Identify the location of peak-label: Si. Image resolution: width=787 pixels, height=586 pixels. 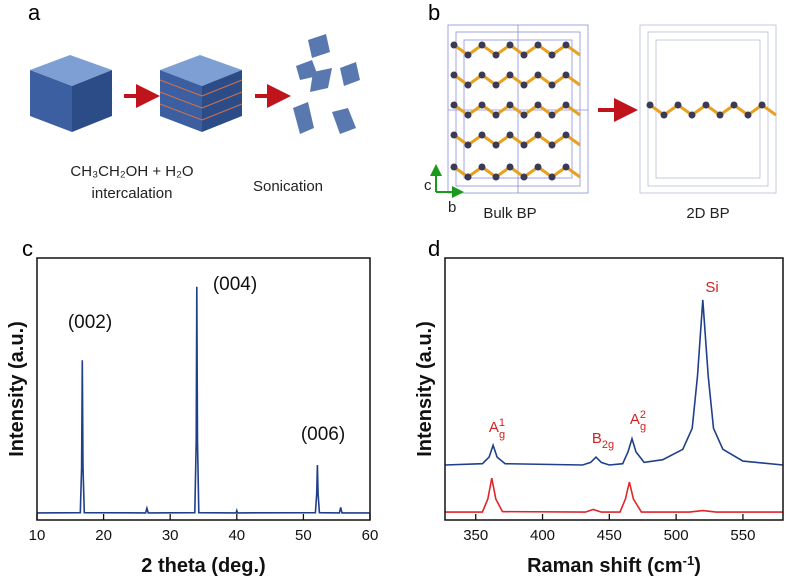
(711, 287).